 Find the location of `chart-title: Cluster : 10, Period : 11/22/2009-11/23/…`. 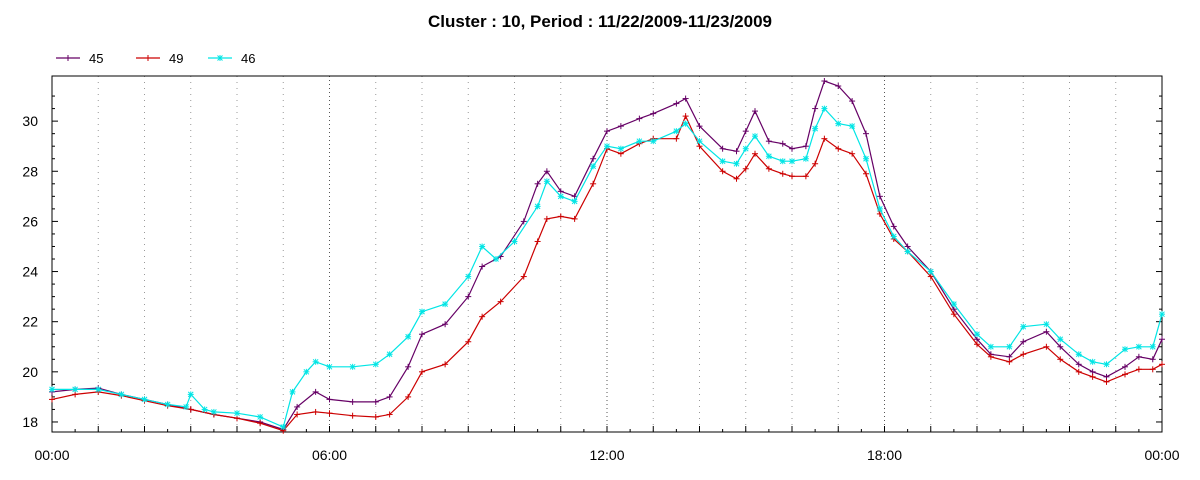

chart-title: Cluster : 10, Period : 11/22/2009-11/23/… is located at coordinates (600, 21).